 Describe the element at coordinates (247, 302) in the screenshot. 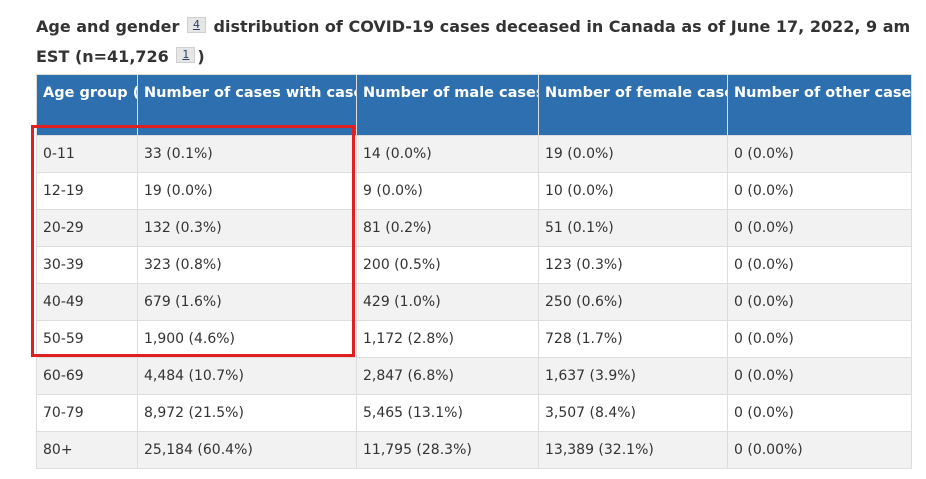

I see `cell-cases-with-reports: 679 (1.6%)` at that location.